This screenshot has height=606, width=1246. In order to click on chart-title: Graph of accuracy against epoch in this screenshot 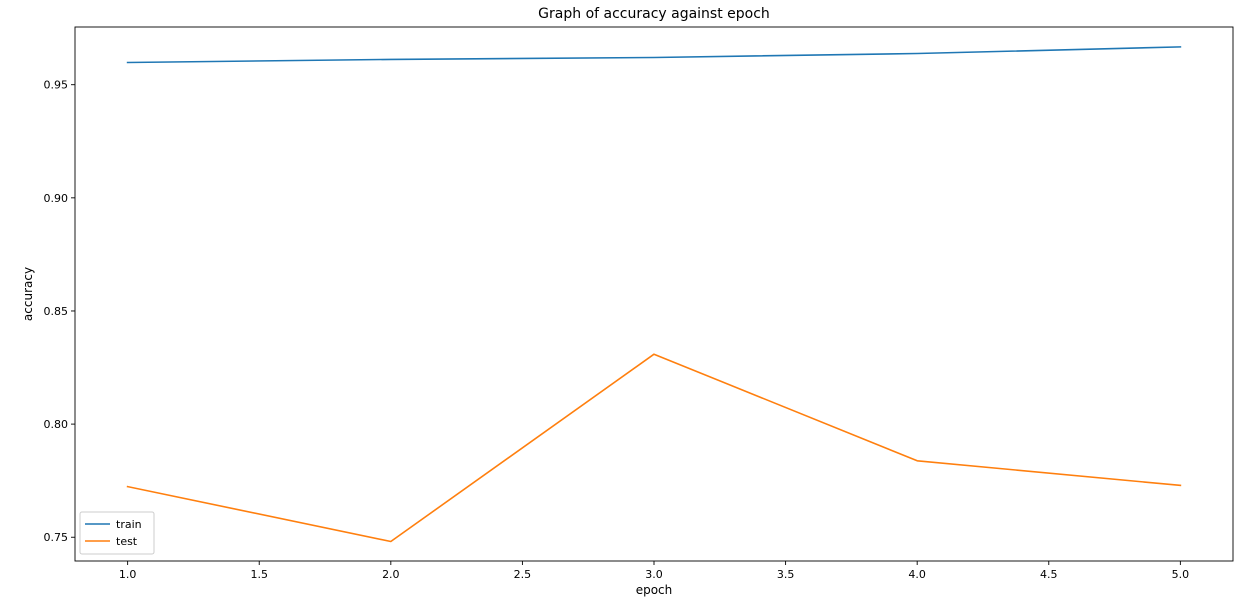, I will do `click(654, 14)`.